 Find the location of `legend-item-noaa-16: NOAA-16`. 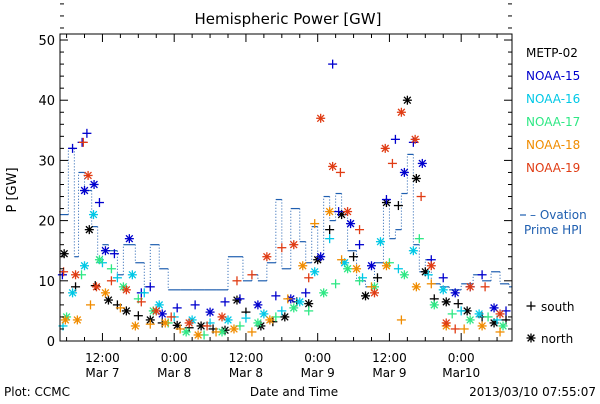

legend-item-noaa-16: NOAA-16 is located at coordinates (553, 99).